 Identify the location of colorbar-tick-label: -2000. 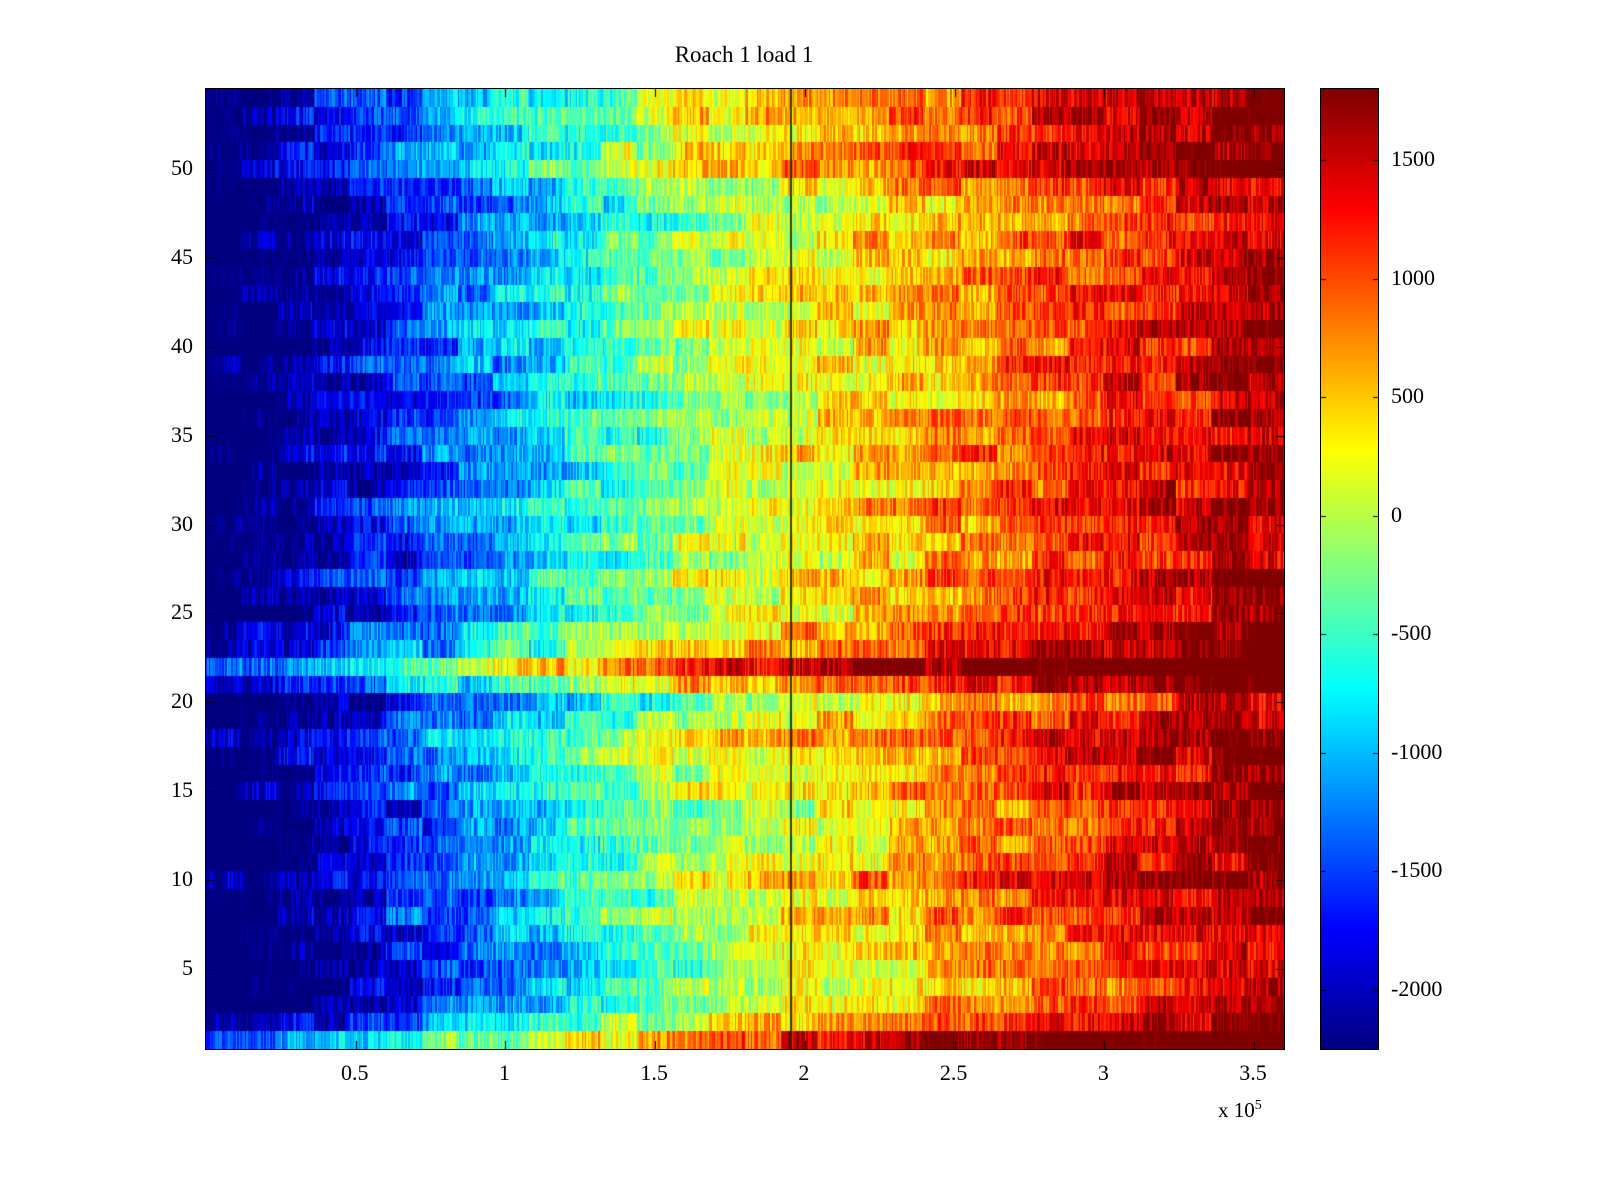
(1417, 988).